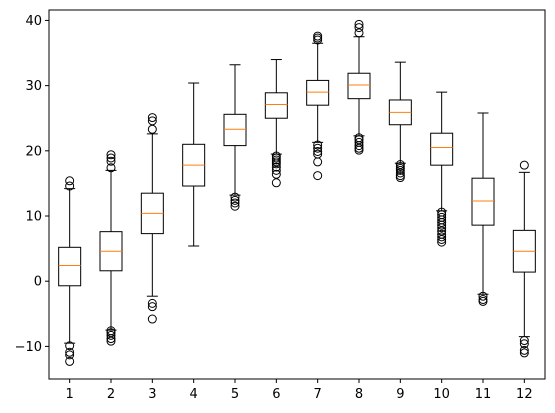  What do you see at coordinates (152, 394) in the screenshot?
I see `x-tick-label: 3` at bounding box center [152, 394].